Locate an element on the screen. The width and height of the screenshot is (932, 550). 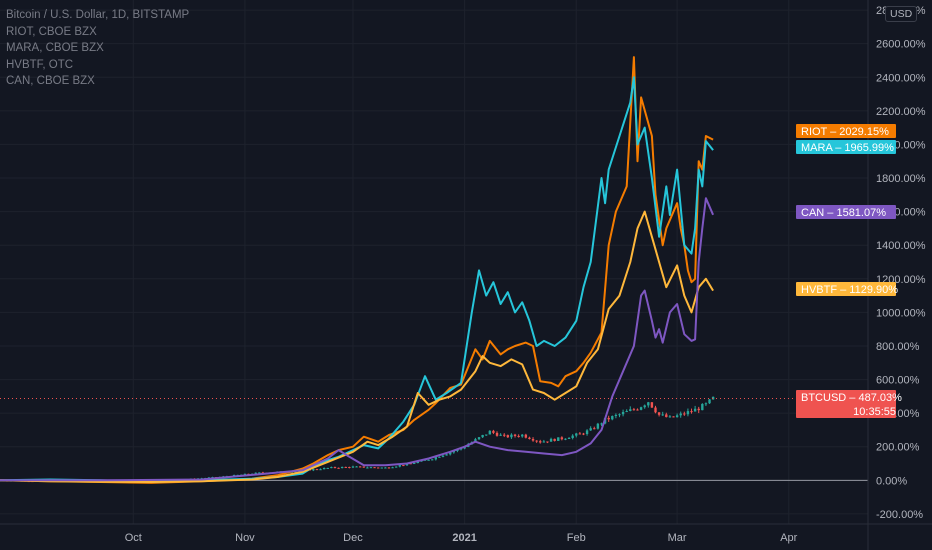
legend-item-hvbtf: HVBTF, OTC is located at coordinates (40, 64).